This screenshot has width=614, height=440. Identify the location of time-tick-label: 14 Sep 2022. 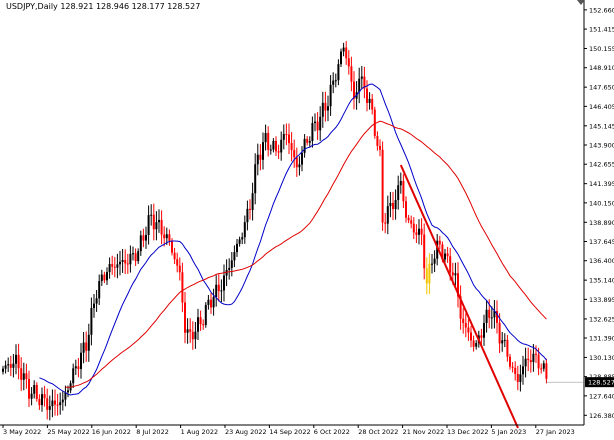
(289, 432).